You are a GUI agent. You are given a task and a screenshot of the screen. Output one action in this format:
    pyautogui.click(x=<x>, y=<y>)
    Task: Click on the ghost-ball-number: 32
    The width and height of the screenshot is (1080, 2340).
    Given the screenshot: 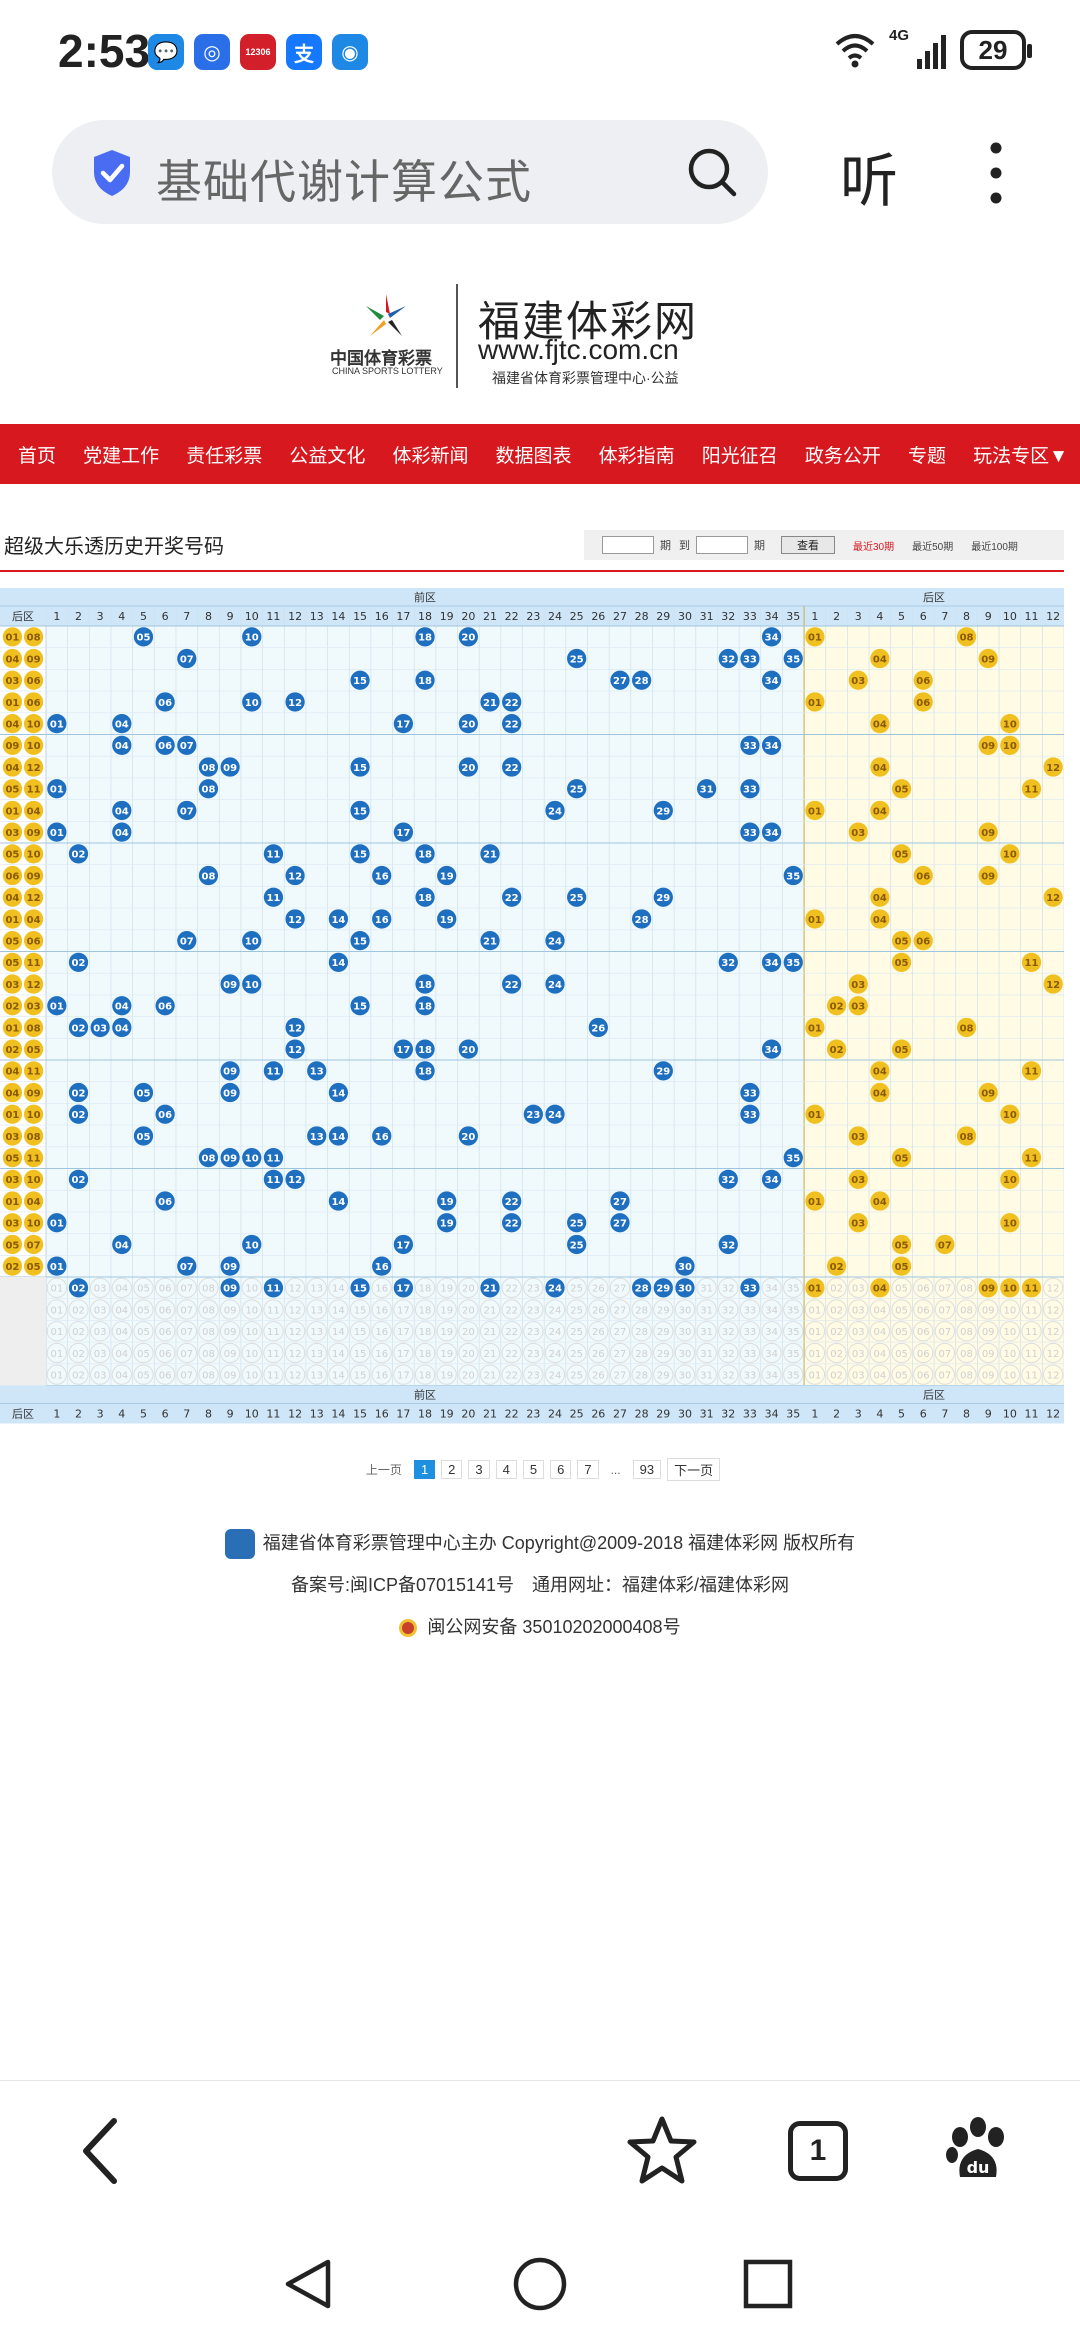 What is the action you would take?
    pyautogui.click(x=728, y=1310)
    